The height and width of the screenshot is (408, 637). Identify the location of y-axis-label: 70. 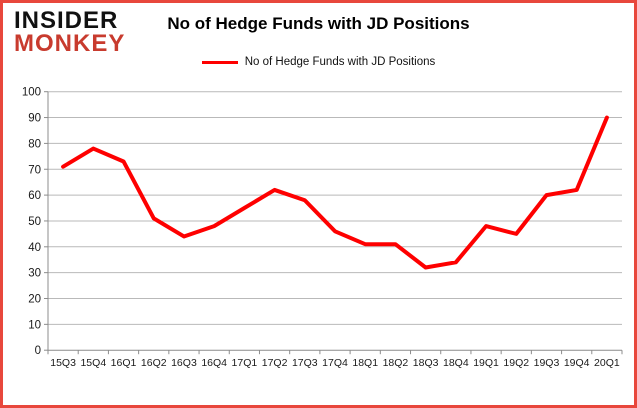
(34, 170).